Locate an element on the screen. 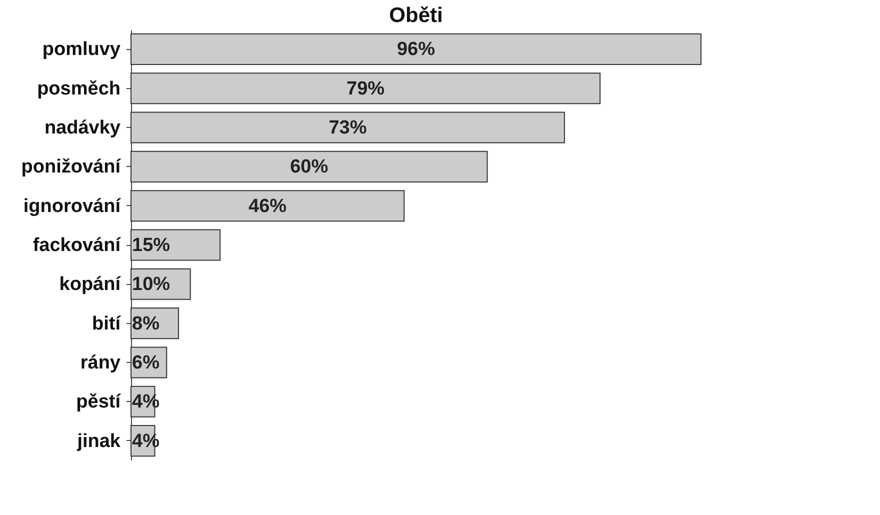 Image resolution: width=880 pixels, height=515 pixels. data-label: 73% is located at coordinates (347, 128).